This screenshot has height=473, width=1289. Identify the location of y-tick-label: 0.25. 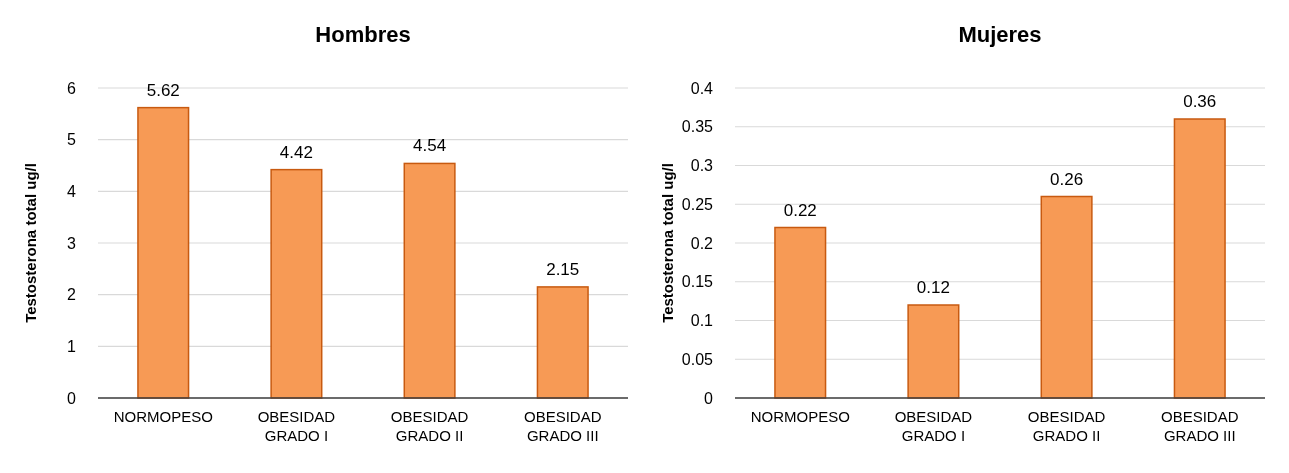
(697, 204).